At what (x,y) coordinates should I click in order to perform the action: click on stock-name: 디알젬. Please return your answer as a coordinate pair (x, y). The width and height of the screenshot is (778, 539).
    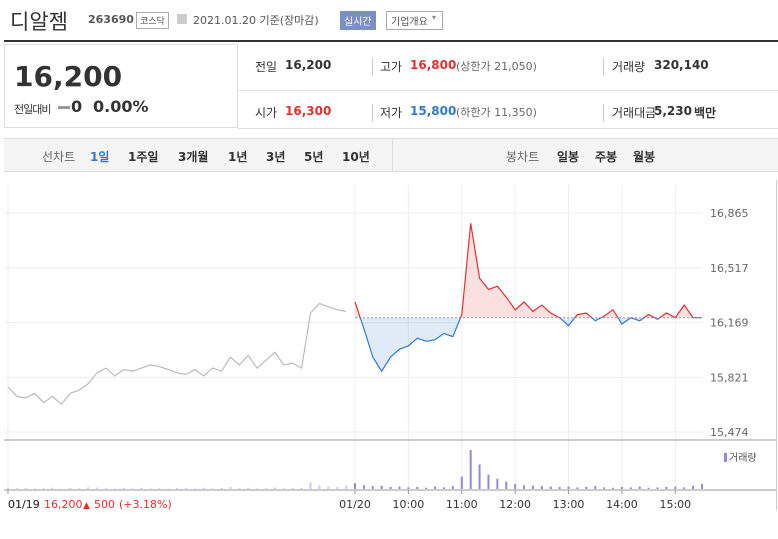
    Looking at the image, I should click on (39, 22).